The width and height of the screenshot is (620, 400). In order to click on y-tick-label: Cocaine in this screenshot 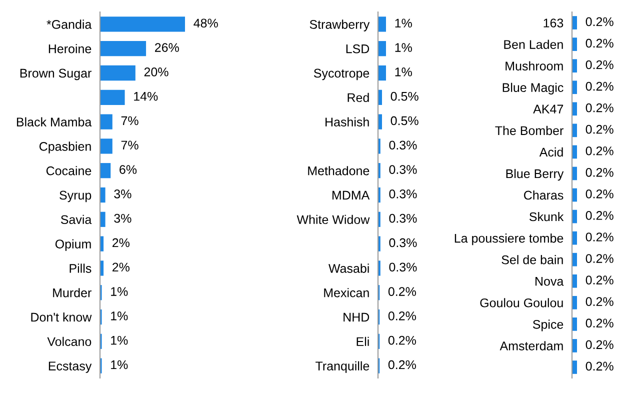, I will do `click(69, 171)`.